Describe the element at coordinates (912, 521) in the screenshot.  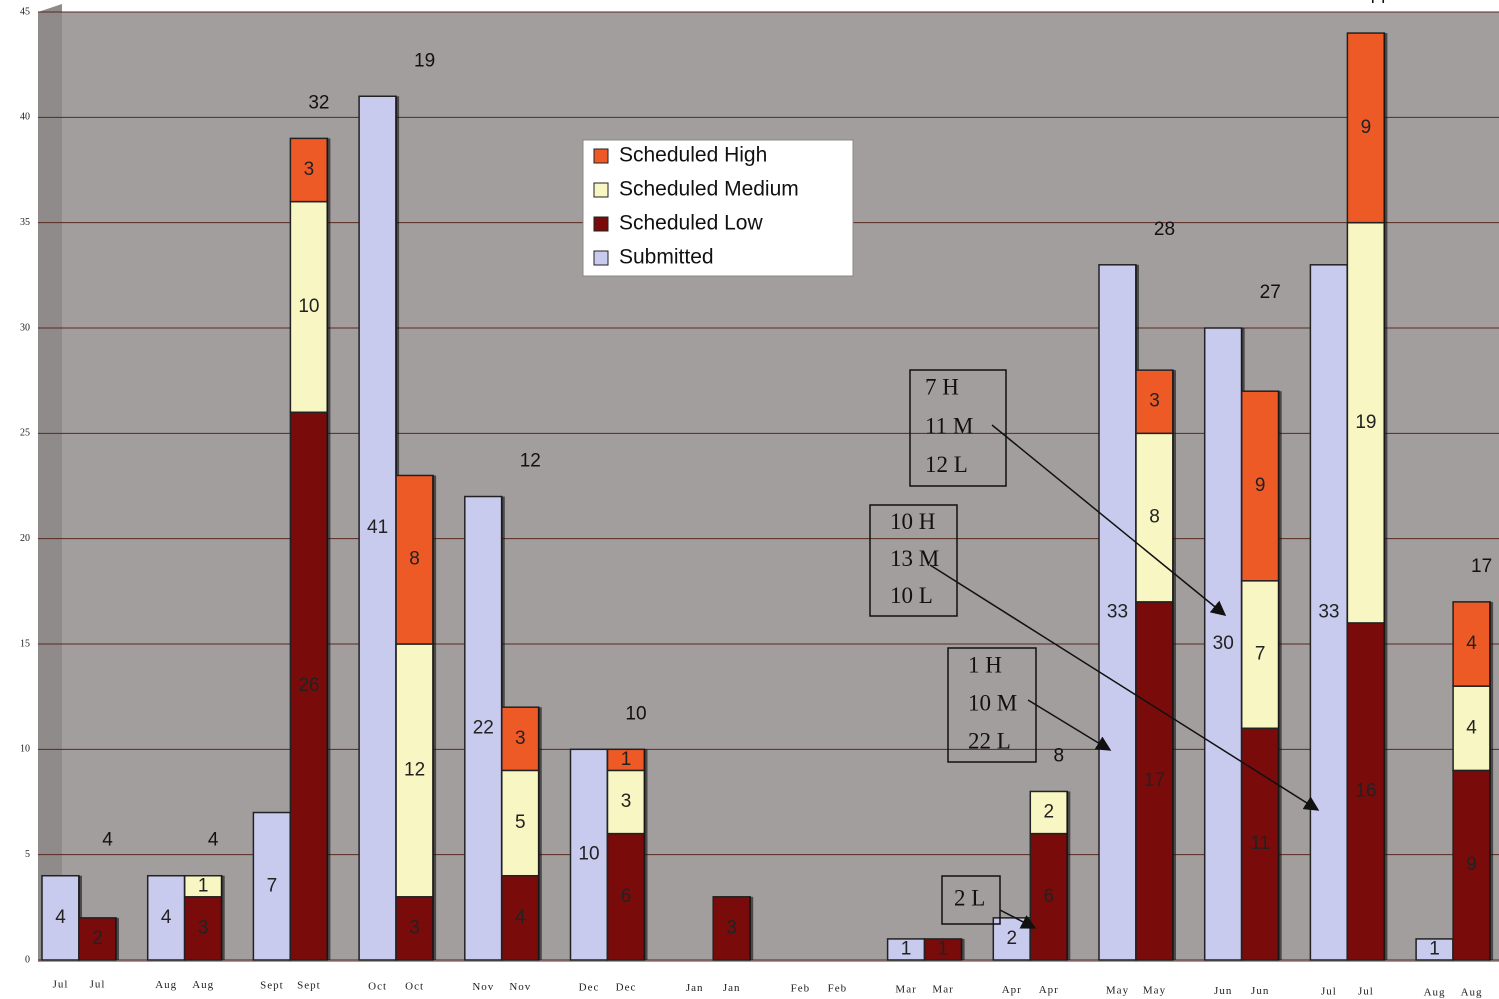
I see `annotation-text: 10 H` at that location.